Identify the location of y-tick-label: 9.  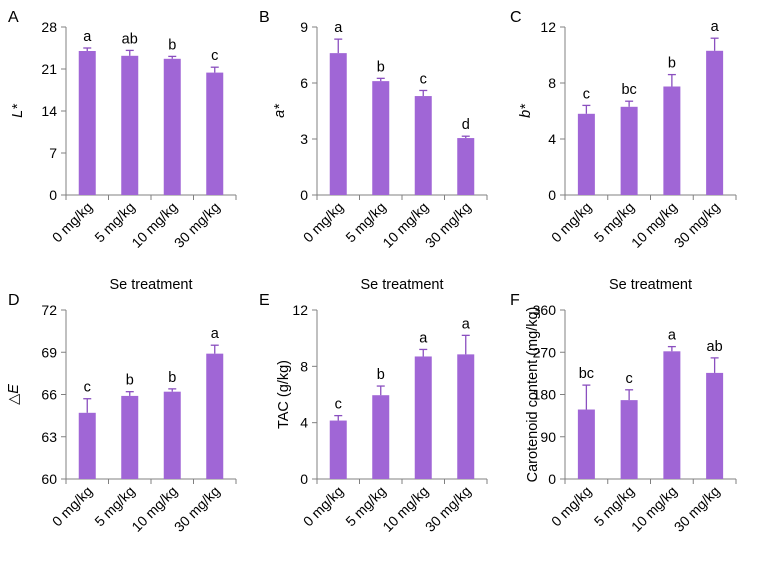
(304, 27).